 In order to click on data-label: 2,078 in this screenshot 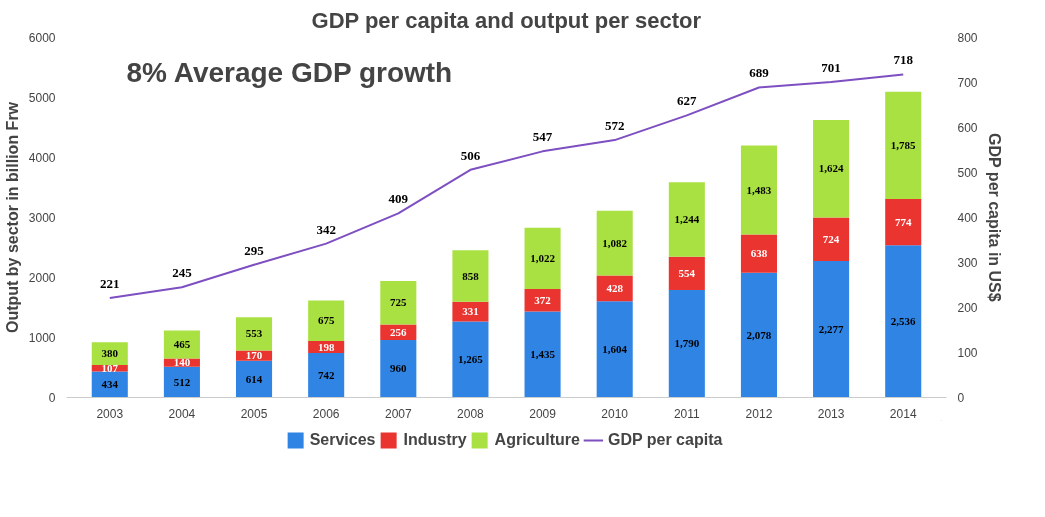, I will do `click(759, 334)`.